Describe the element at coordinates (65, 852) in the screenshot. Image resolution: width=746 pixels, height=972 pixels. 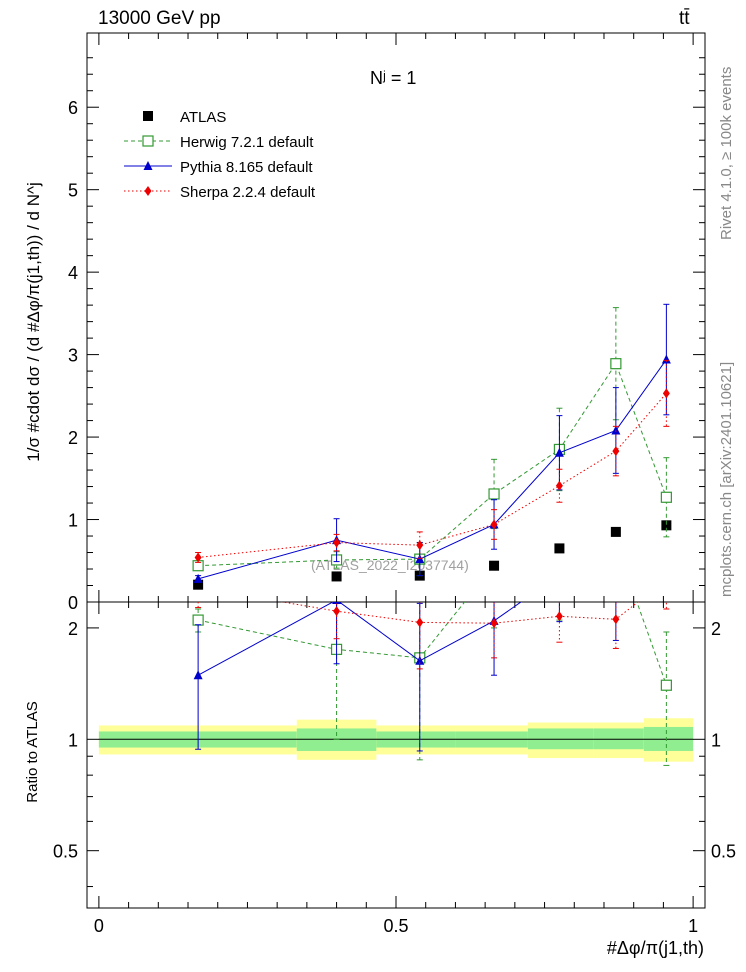
I see `ratio-y-tick-label-left: 0.5` at that location.